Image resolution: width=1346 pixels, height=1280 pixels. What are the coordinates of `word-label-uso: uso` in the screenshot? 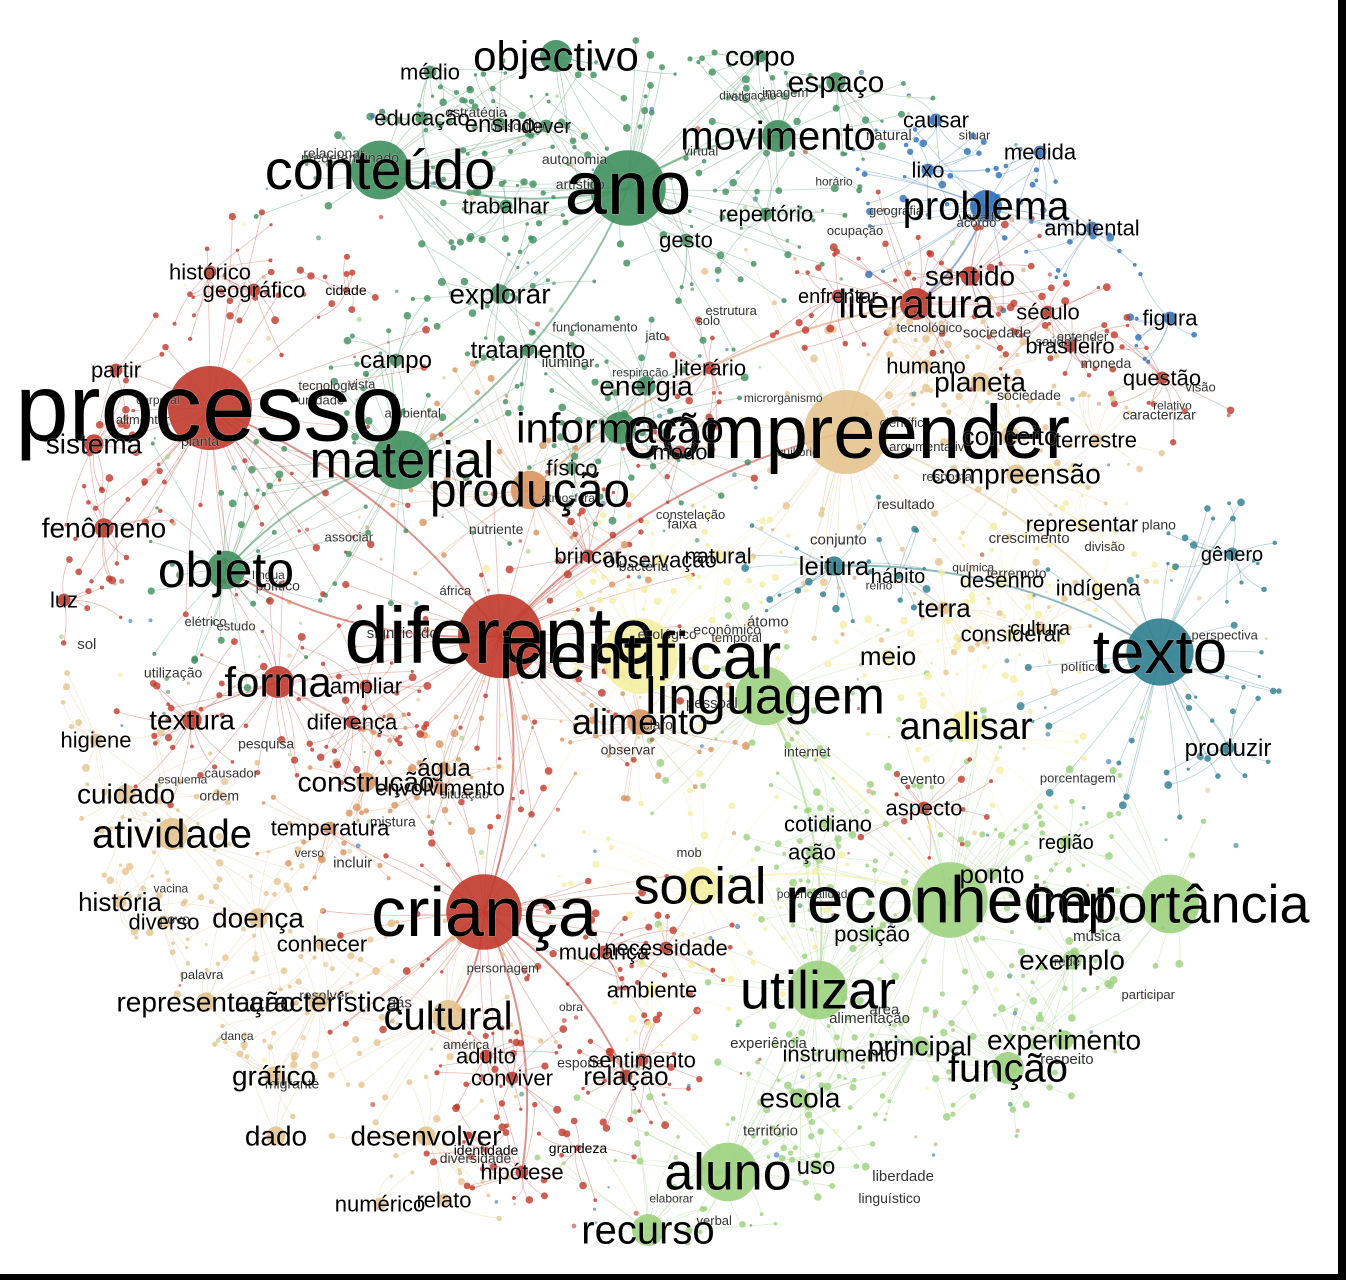 It's located at (816, 1166).